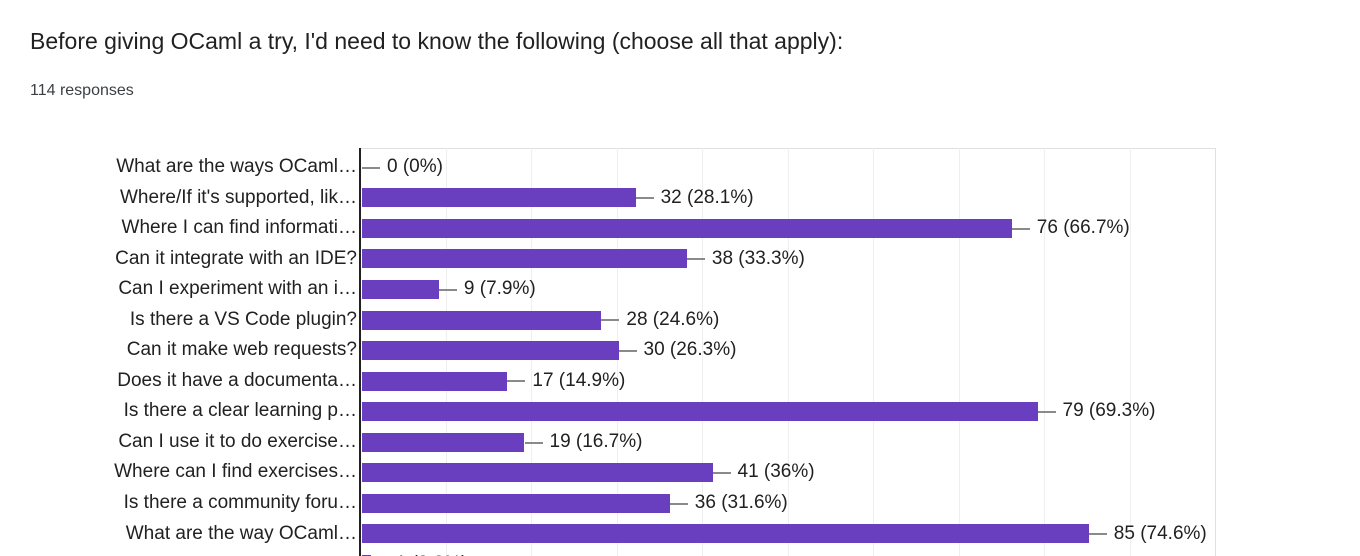 The image size is (1360, 556). Describe the element at coordinates (680, 442) in the screenshot. I see `chart-row: Can I use it to do exercise… 19 (16.7%)` at that location.